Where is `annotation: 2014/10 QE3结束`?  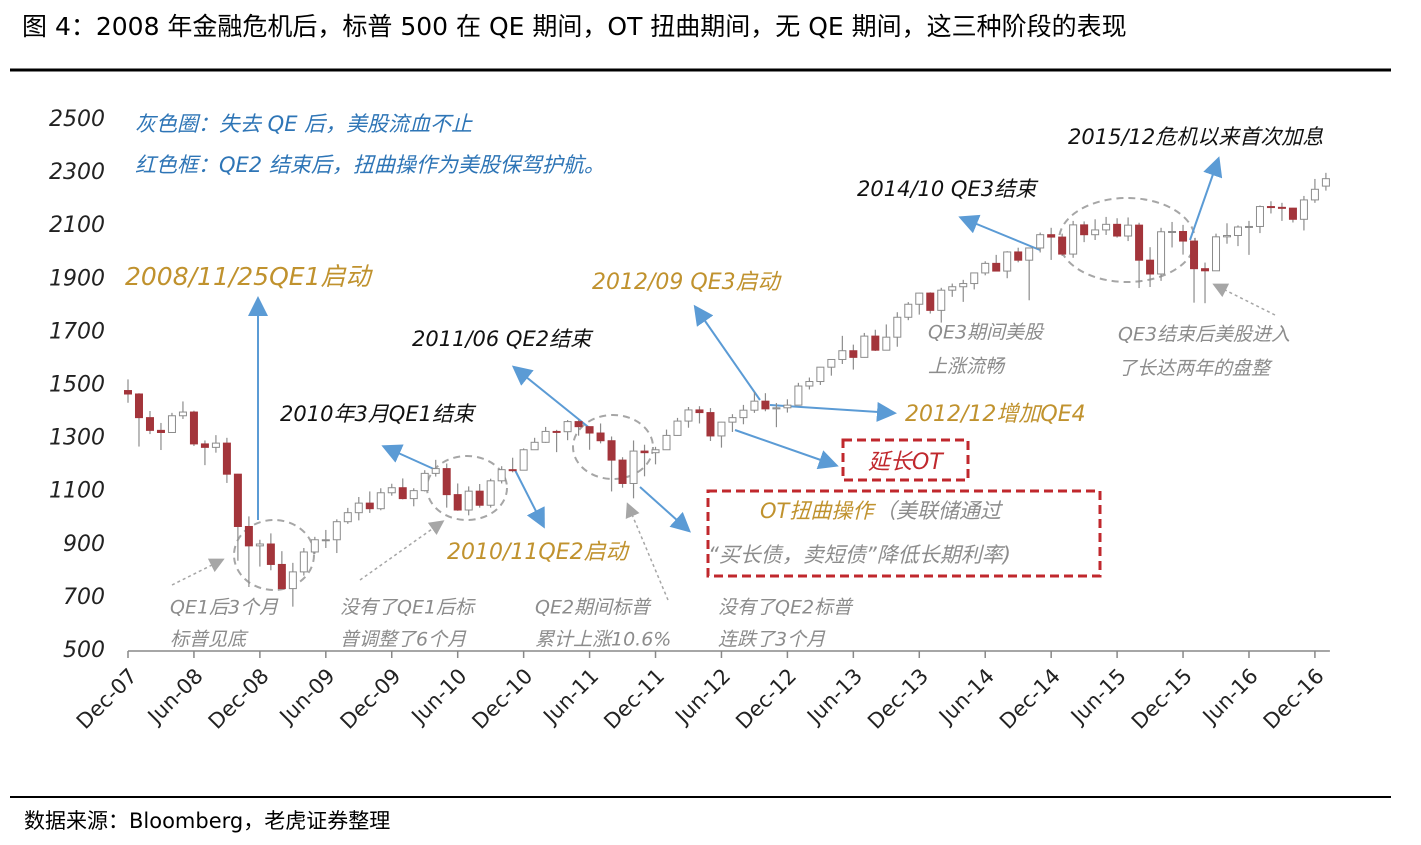 annotation: 2014/10 QE3结束 is located at coordinates (948, 189).